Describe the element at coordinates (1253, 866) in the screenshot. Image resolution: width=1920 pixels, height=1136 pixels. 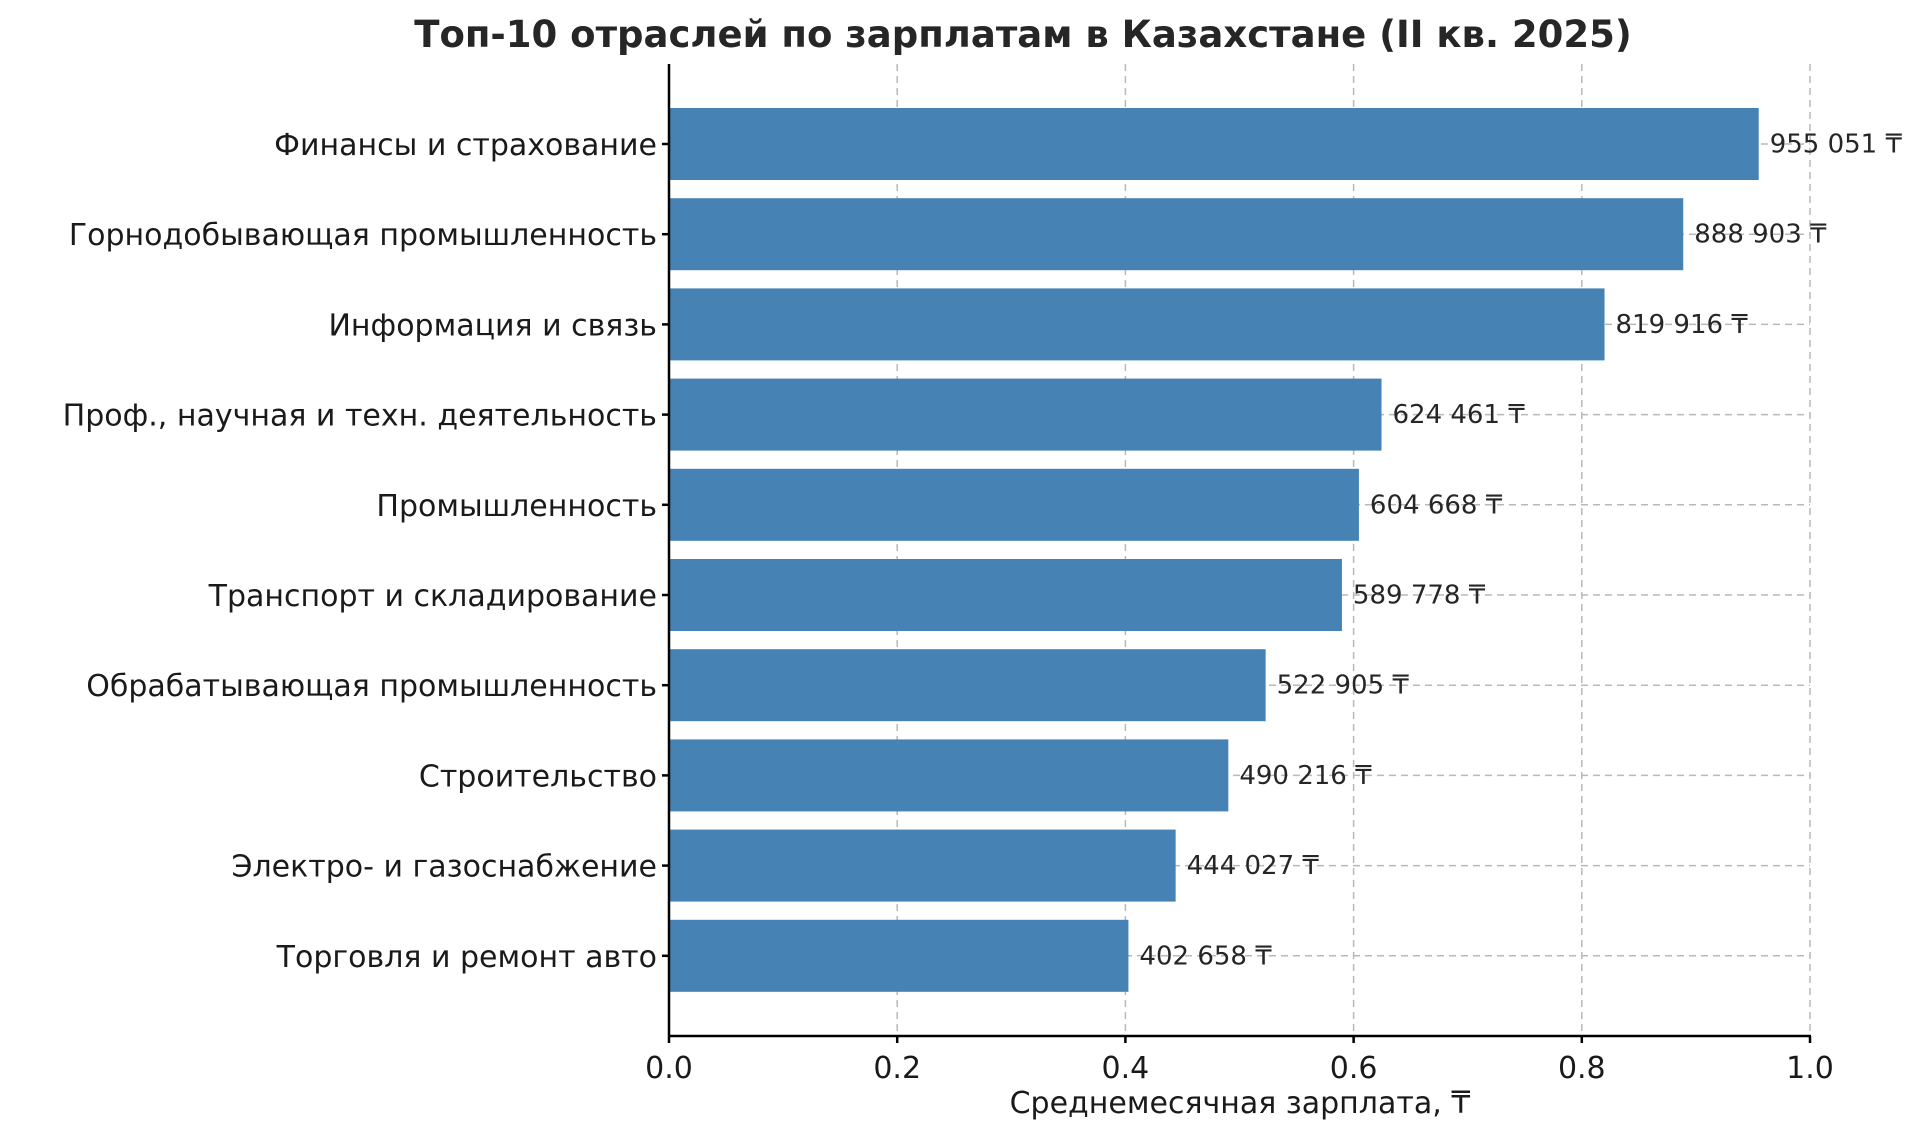
I see `bar-value-label: 444 027 ₸` at that location.